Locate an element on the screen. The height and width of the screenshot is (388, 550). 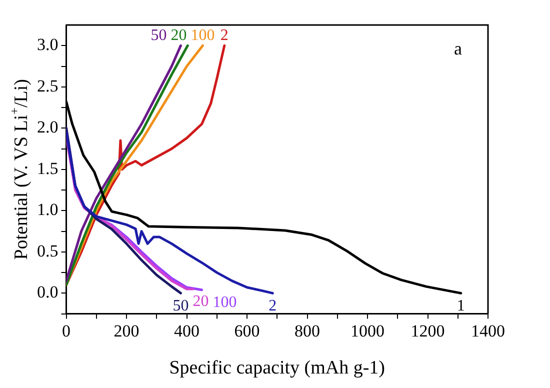
x-tick-label: 800 is located at coordinates (307, 330).